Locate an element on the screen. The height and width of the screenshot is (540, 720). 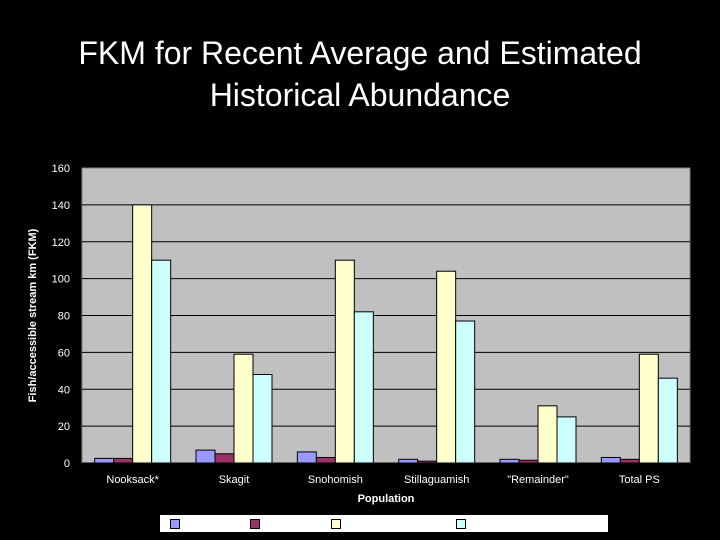
legend-item: 1895 Posterior Mode is located at coordinates (383, 523).